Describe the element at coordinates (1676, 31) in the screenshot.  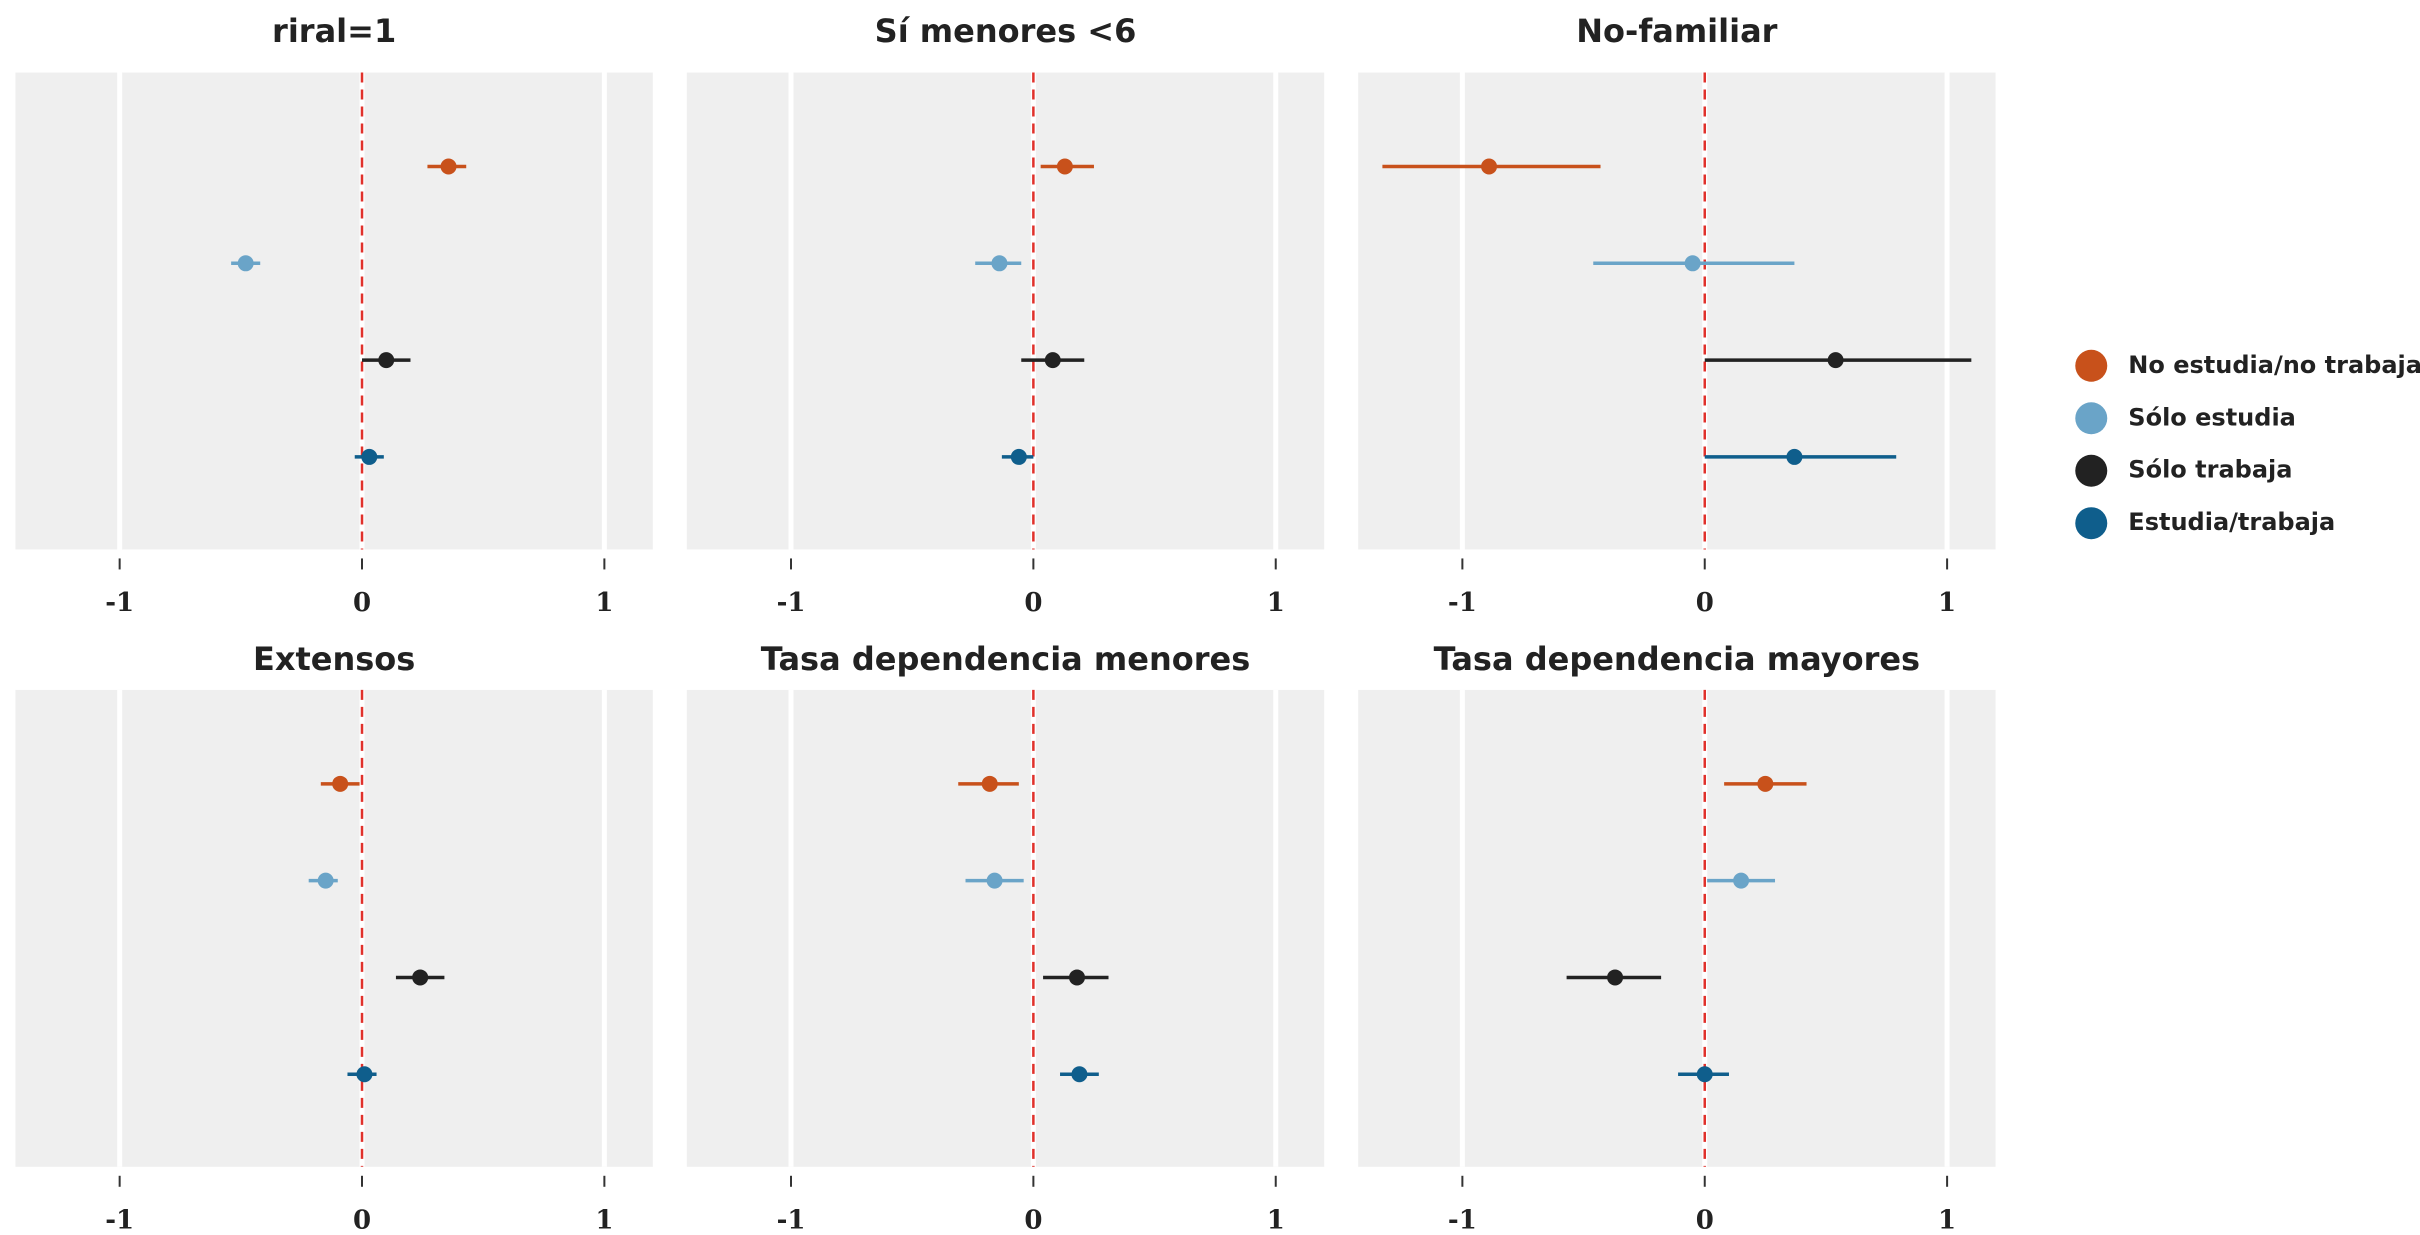
I see `panel-title: No-familiar` at that location.